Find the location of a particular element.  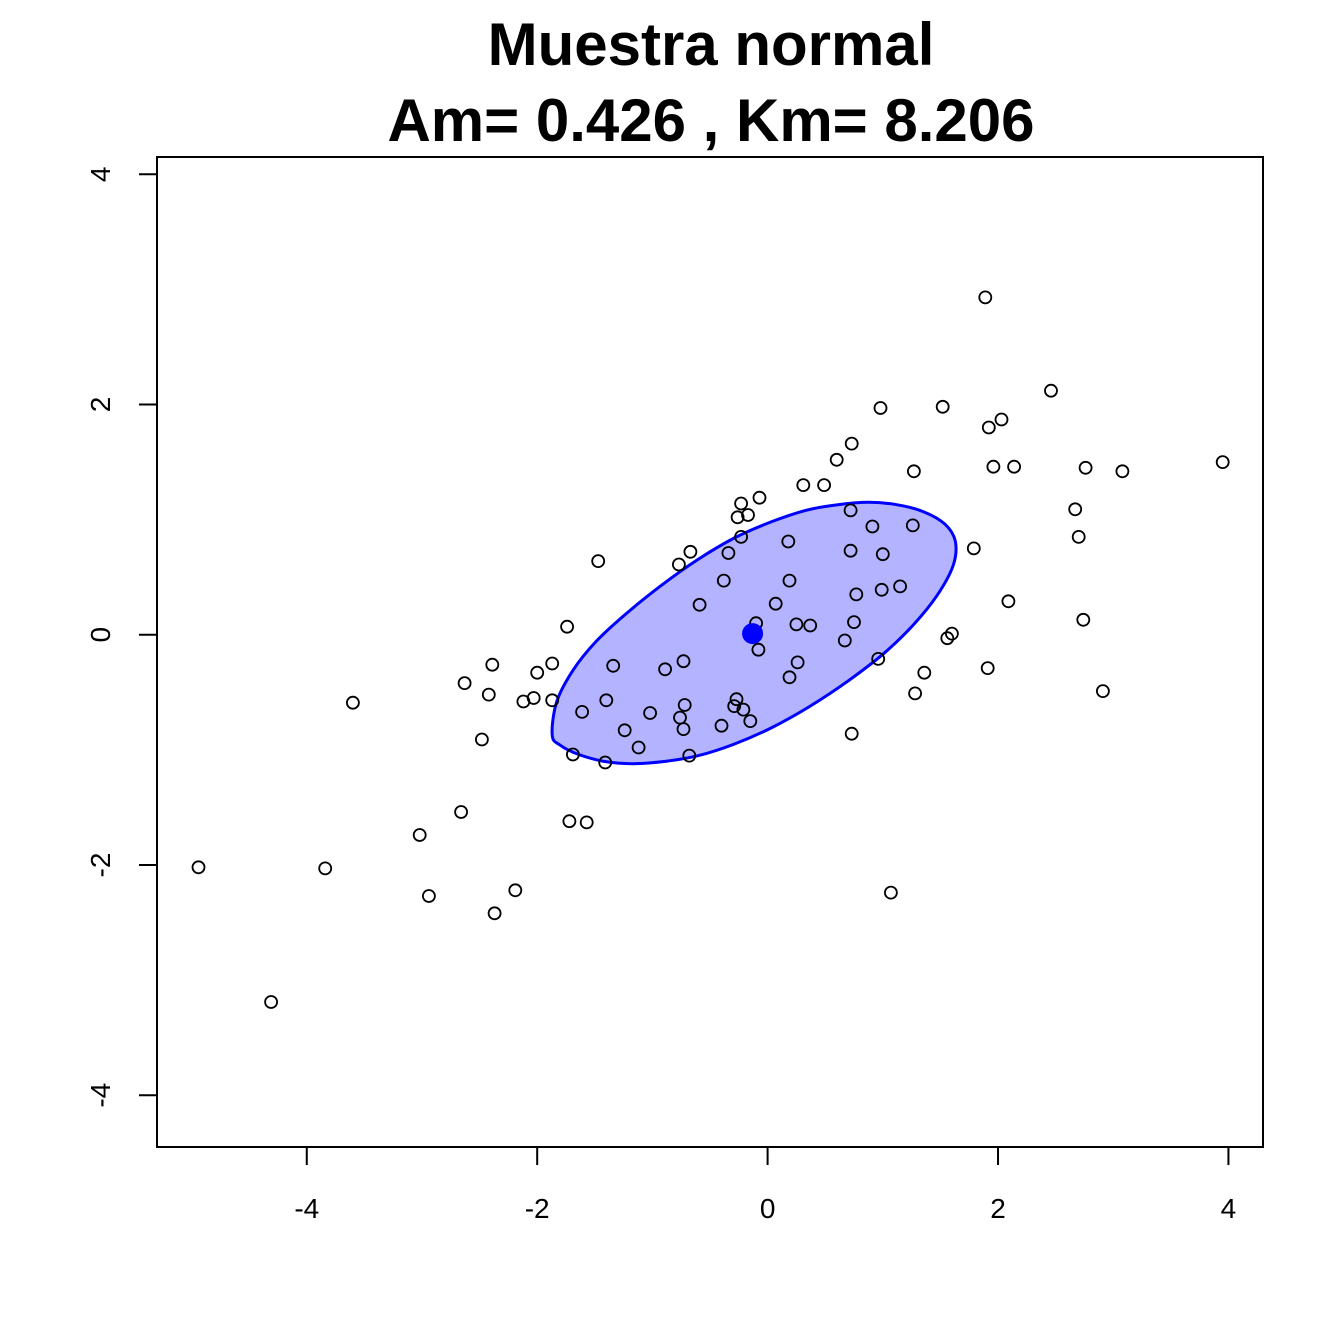

x-tick-label: 0 is located at coordinates (768, 1208).